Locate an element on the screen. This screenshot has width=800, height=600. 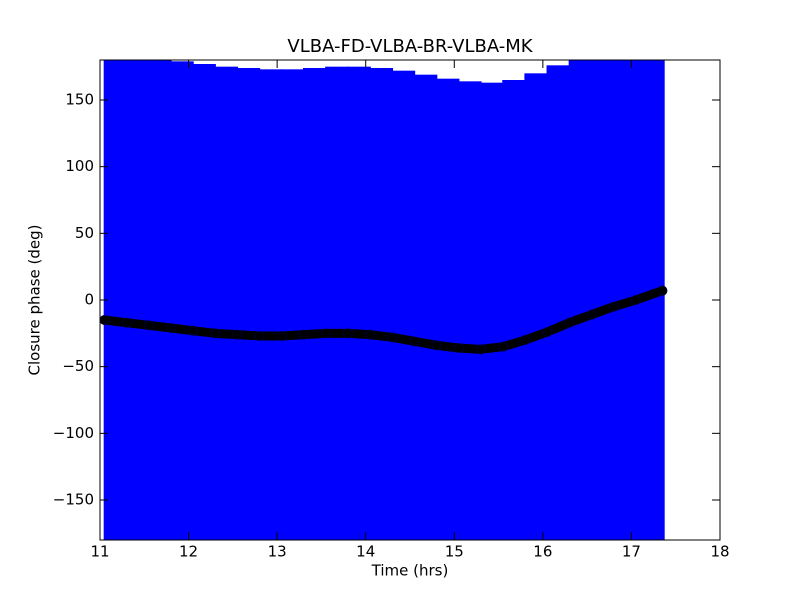
x-tick-label: 17 is located at coordinates (631, 552).